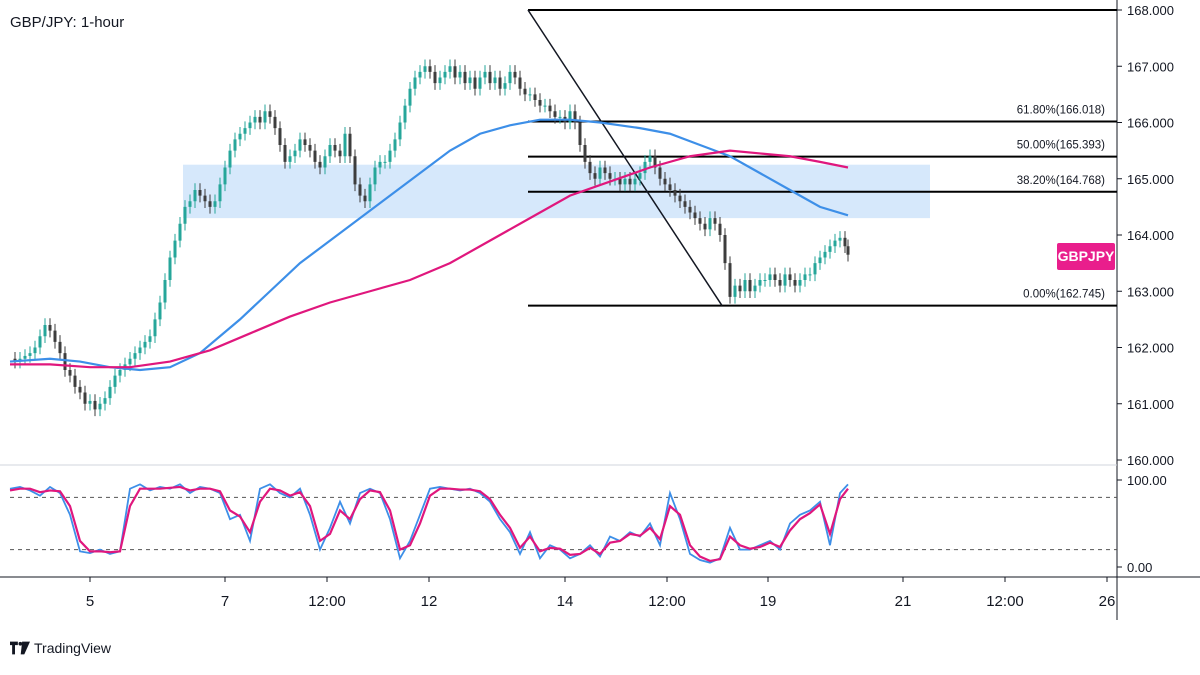  I want to click on time-axis-label: 7, so click(225, 601).